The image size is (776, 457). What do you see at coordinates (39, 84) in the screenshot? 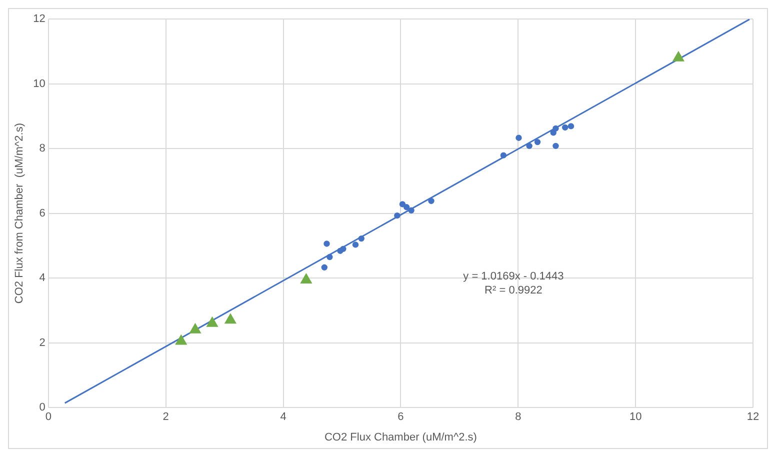
I see `y-tick-label: 10` at bounding box center [39, 84].